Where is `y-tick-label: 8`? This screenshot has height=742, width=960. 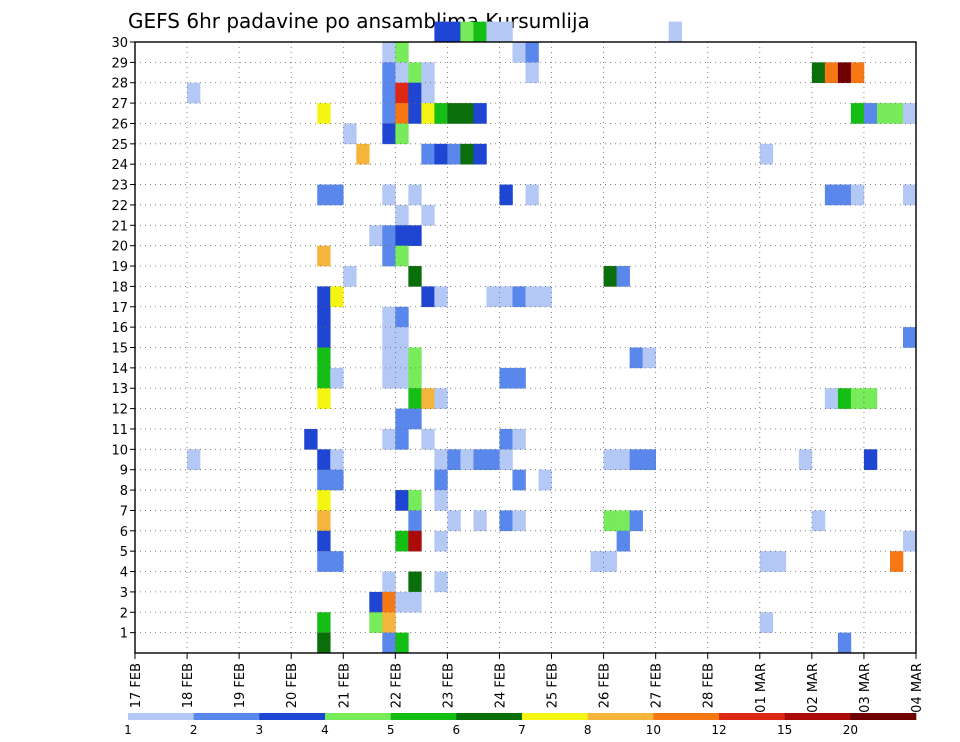
y-tick-label: 8 is located at coordinates (124, 491).